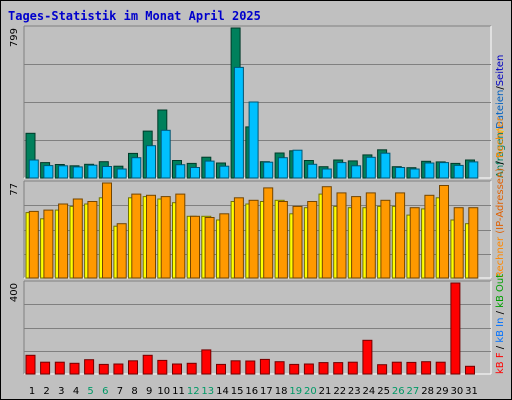 This screenshot has height=400, width=512. I want to click on legend-mid-part-2: /, so click(500, 163).